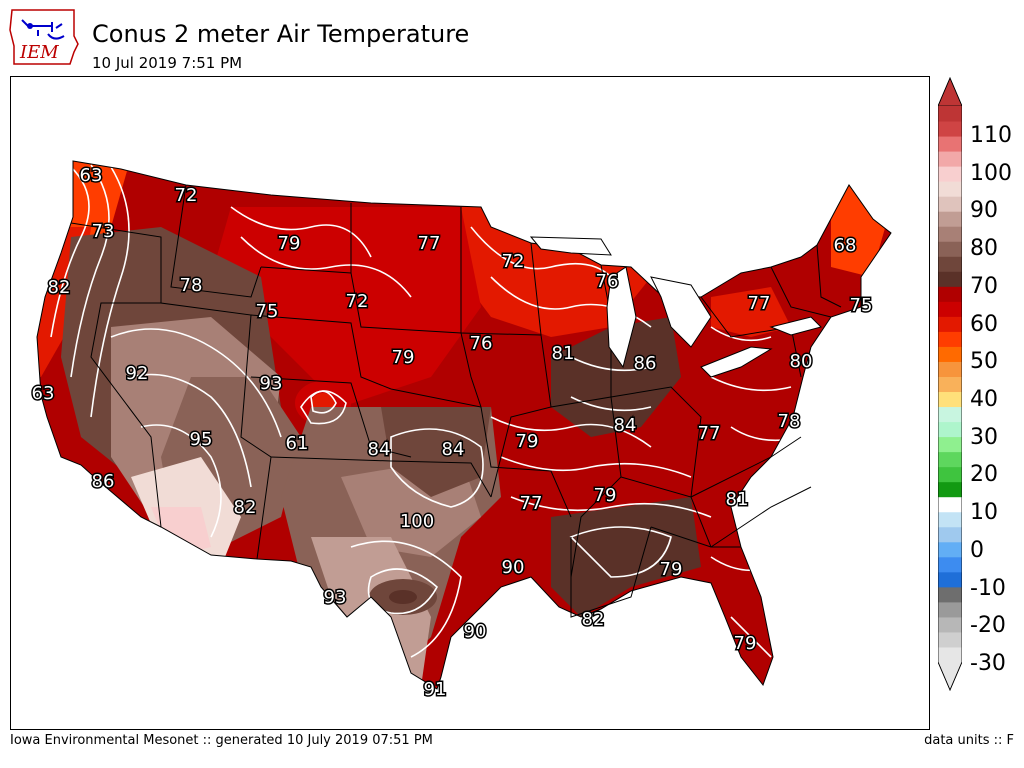  I want to click on map-title: Conus 2 meter Air Temperature, so click(281, 34).